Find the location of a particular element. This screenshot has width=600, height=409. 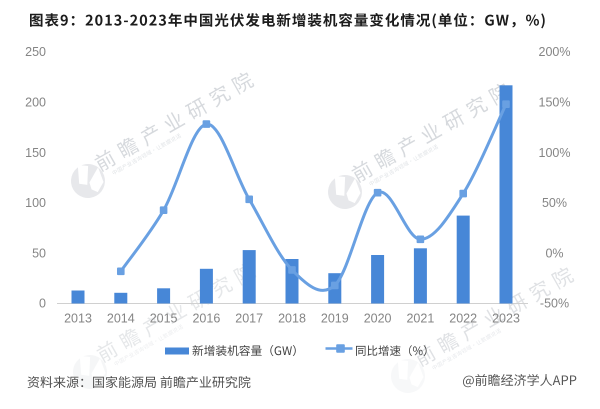

svg-text: 2014 is located at coordinates (121, 319).